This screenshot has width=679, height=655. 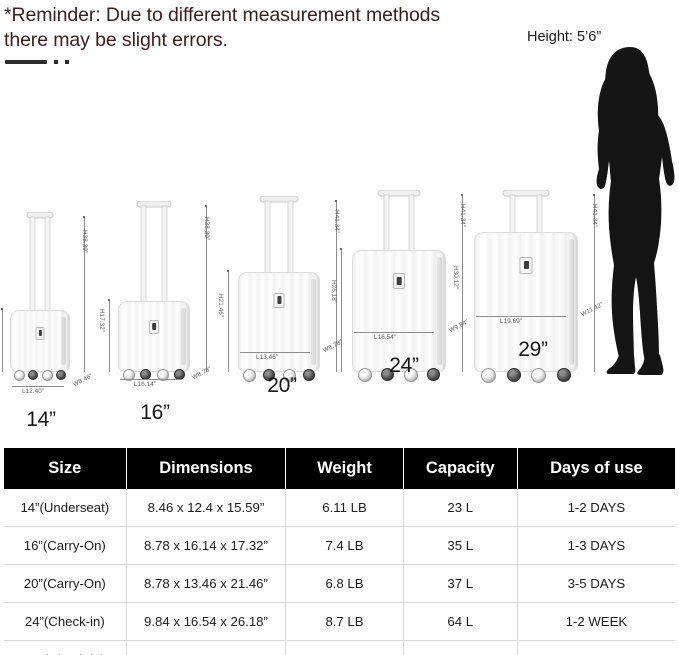 I want to click on cell-size: 20”(Carry-On), so click(x=65, y=583).